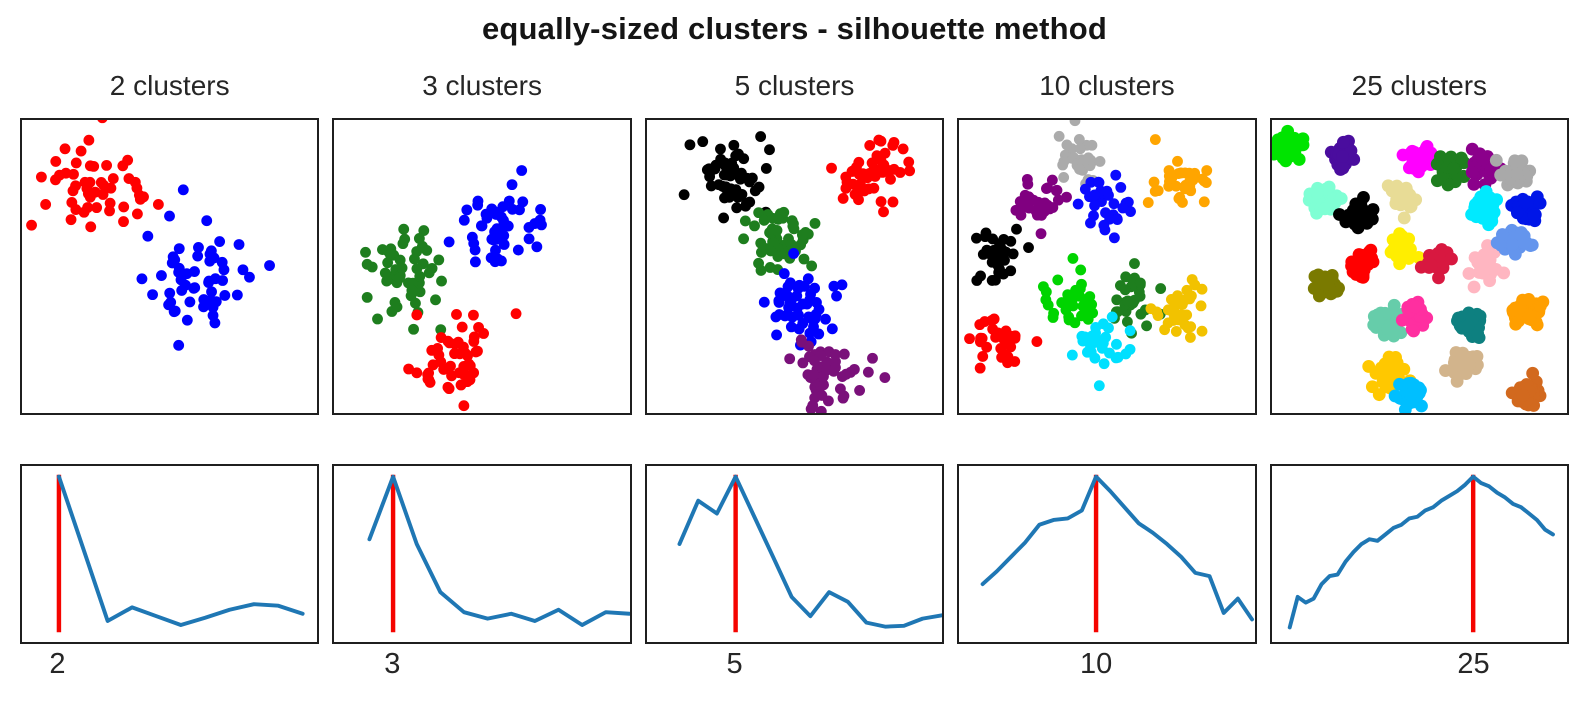 The image size is (1589, 709). Describe the element at coordinates (1096, 664) in the screenshot. I see `x-tick-label: 10` at that location.